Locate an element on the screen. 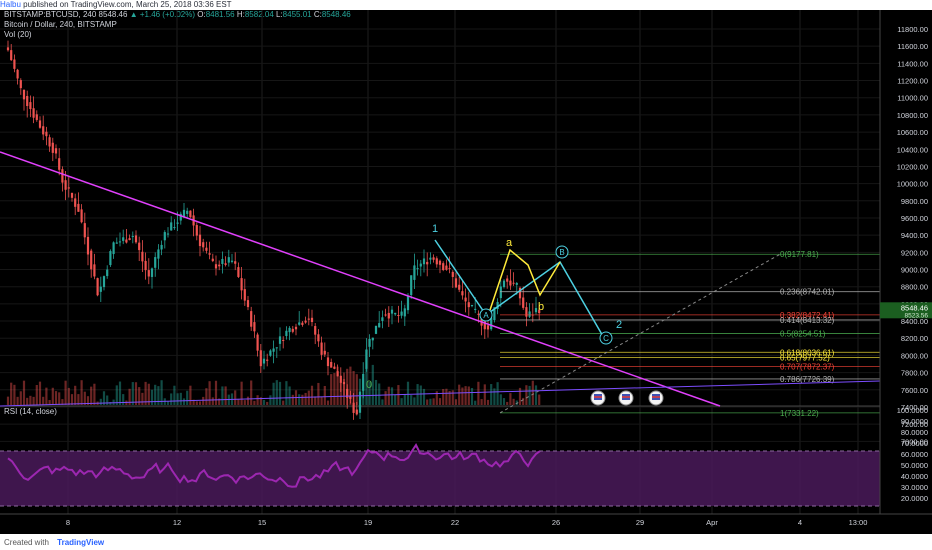 The image size is (932, 550). elliott-wave-ab is located at coordinates (525, 279).